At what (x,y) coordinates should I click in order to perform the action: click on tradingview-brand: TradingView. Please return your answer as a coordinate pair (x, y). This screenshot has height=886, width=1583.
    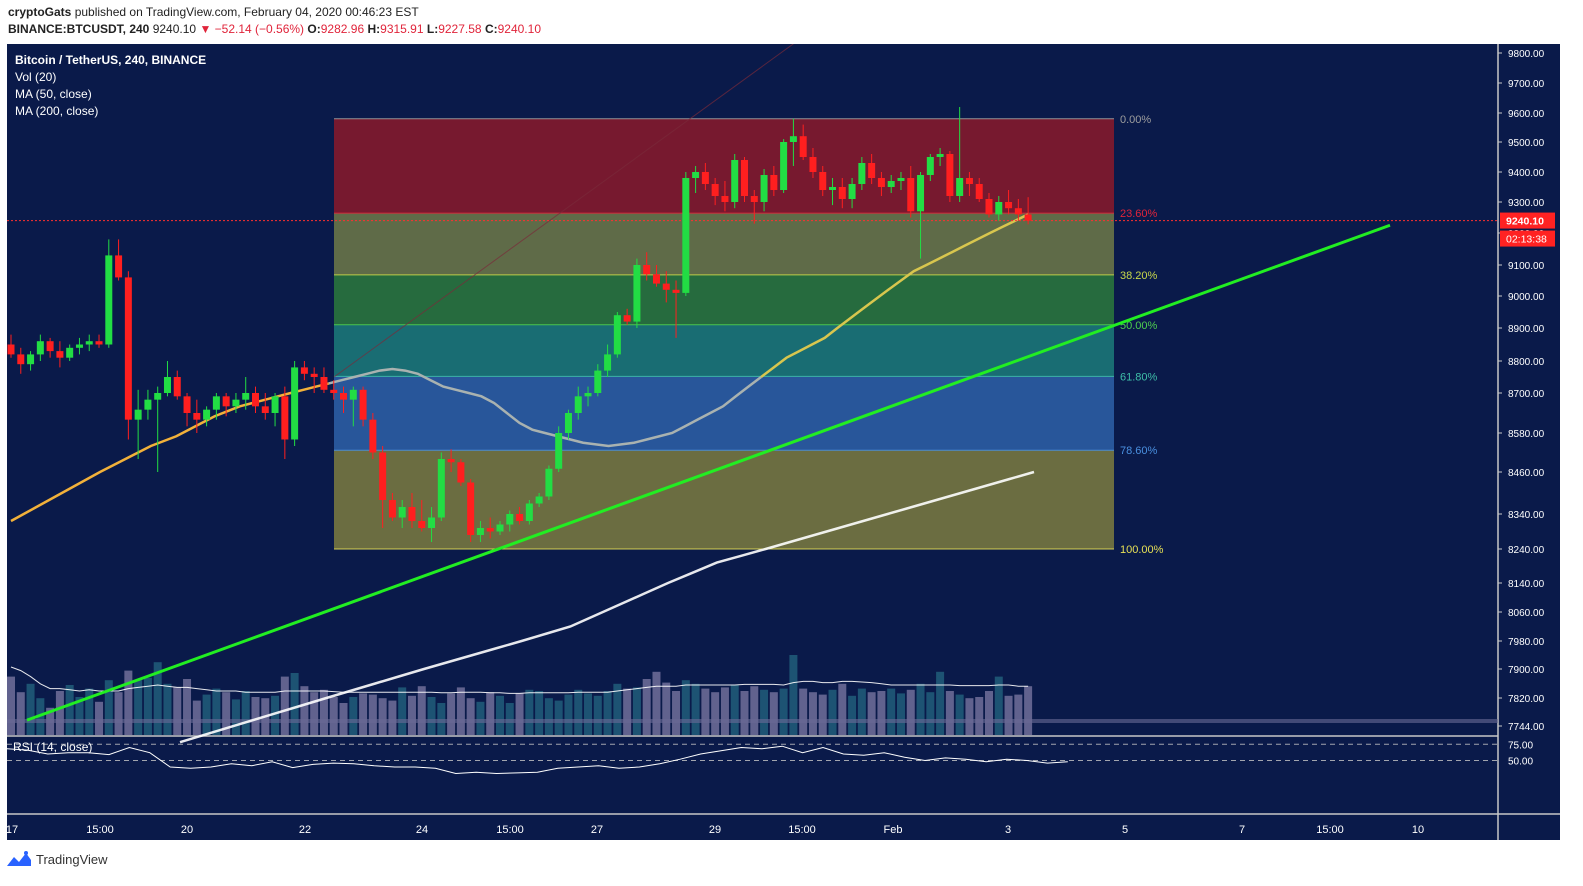
    Looking at the image, I should click on (57, 859).